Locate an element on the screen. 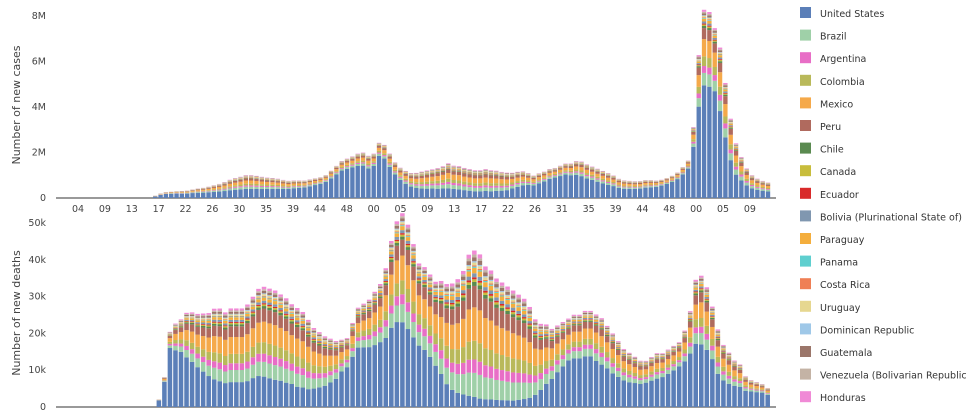 The height and width of the screenshot is (411, 967). legend-label: Guatemala is located at coordinates (846, 353).